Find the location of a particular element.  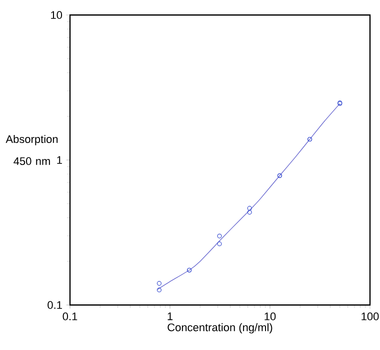

x-tick-label: 100 is located at coordinates (370, 316).